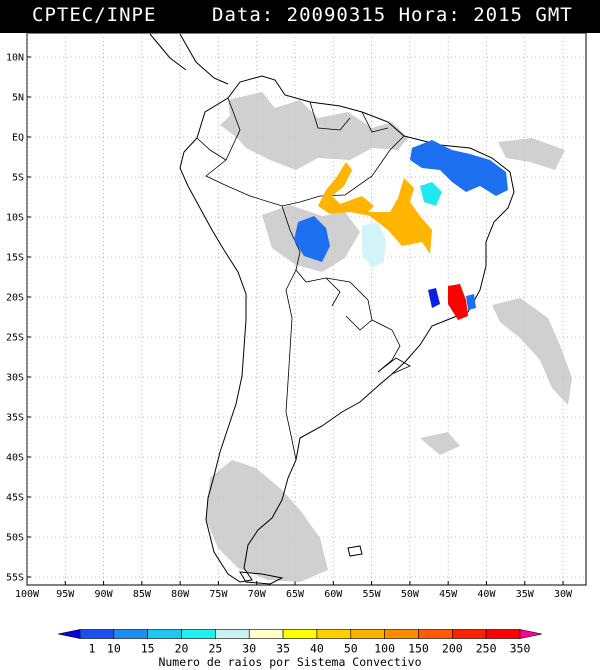 The width and height of the screenshot is (600, 670). What do you see at coordinates (351, 649) in the screenshot?
I see `colorbar-label: 50` at bounding box center [351, 649].